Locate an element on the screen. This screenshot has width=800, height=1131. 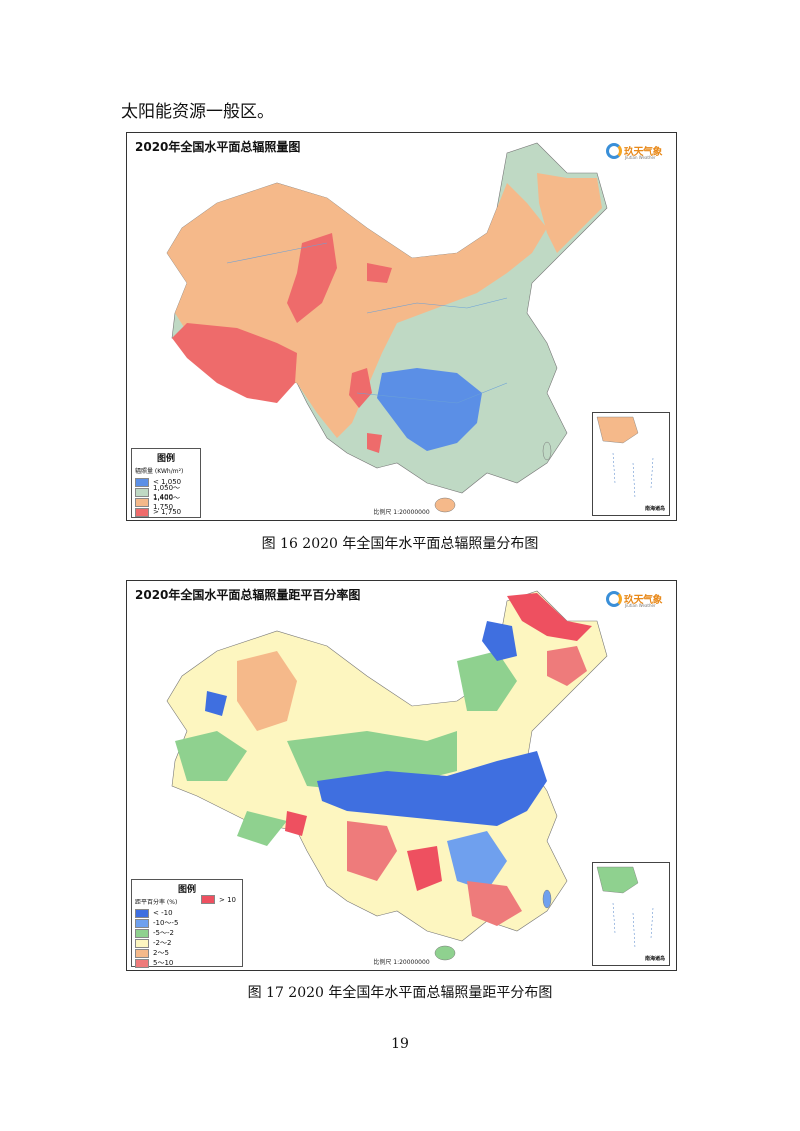
legend-label: -5～-2 is located at coordinates (163, 933).